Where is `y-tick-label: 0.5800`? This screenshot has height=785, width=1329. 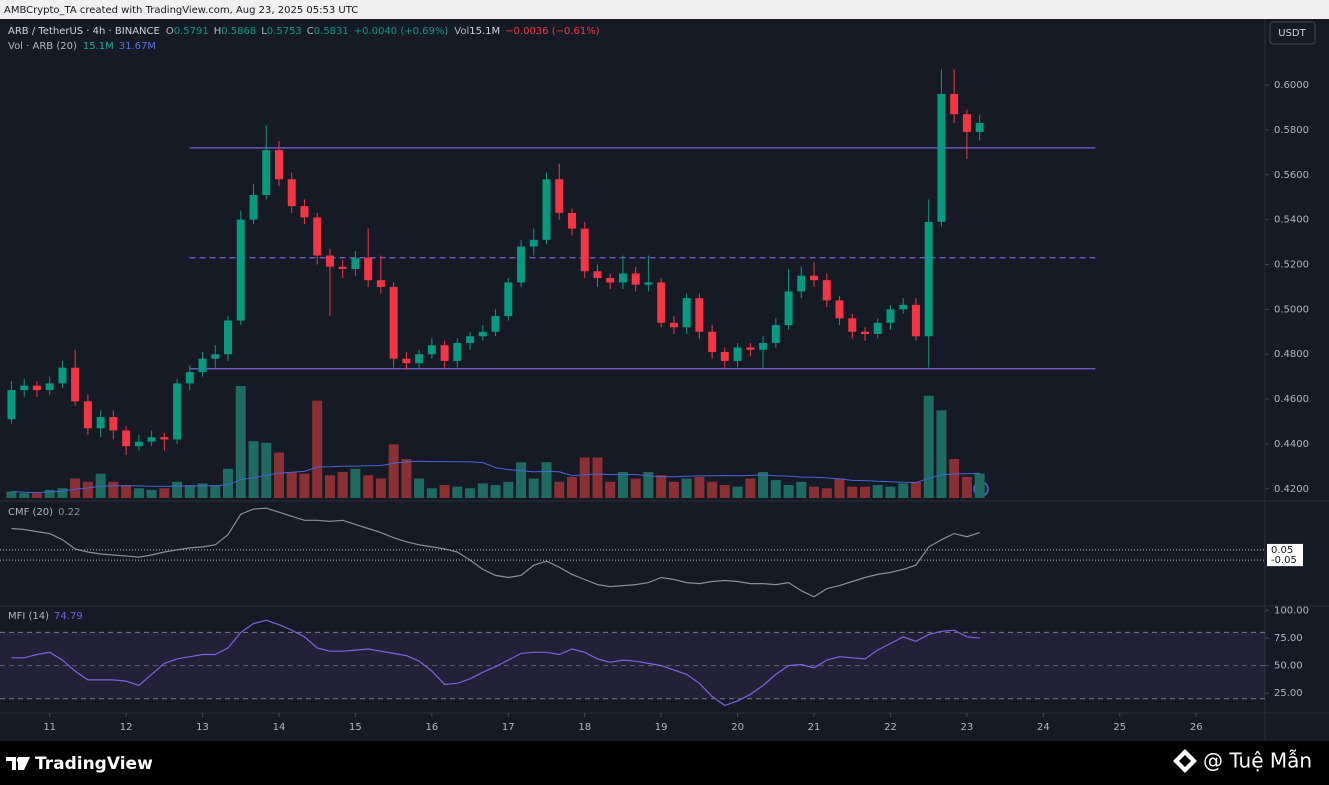
y-tick-label: 0.5800 is located at coordinates (1291, 130).